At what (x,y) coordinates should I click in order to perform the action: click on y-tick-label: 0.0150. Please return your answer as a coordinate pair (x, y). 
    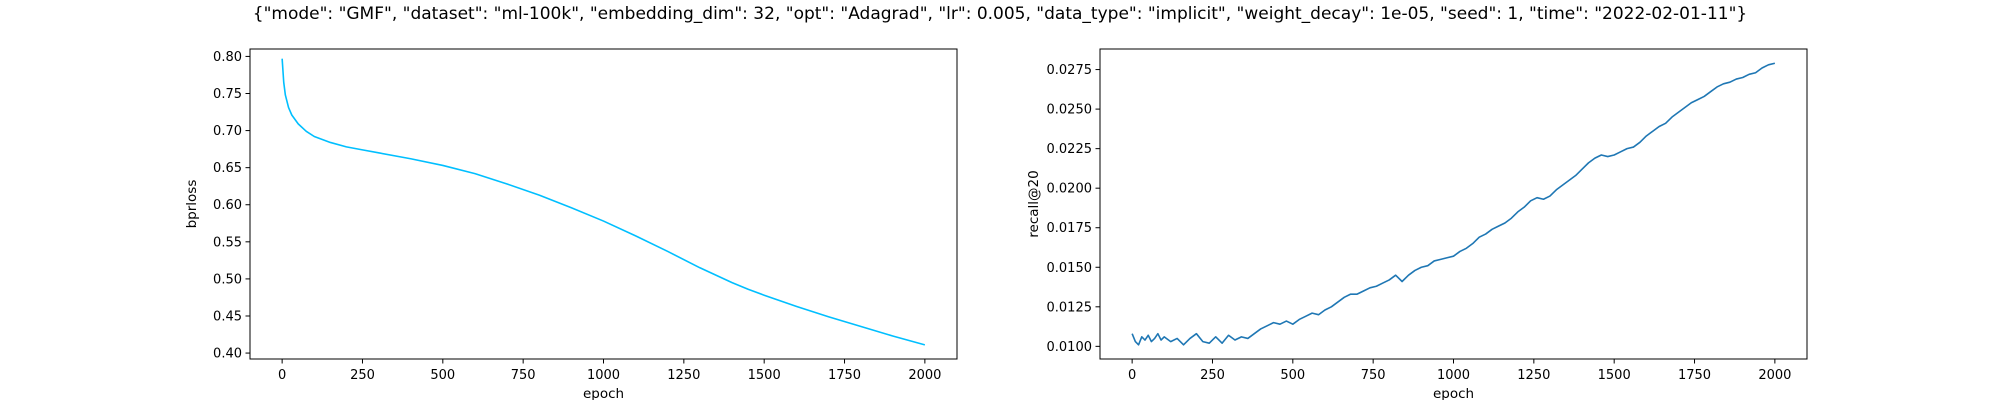
    Looking at the image, I should click on (1070, 268).